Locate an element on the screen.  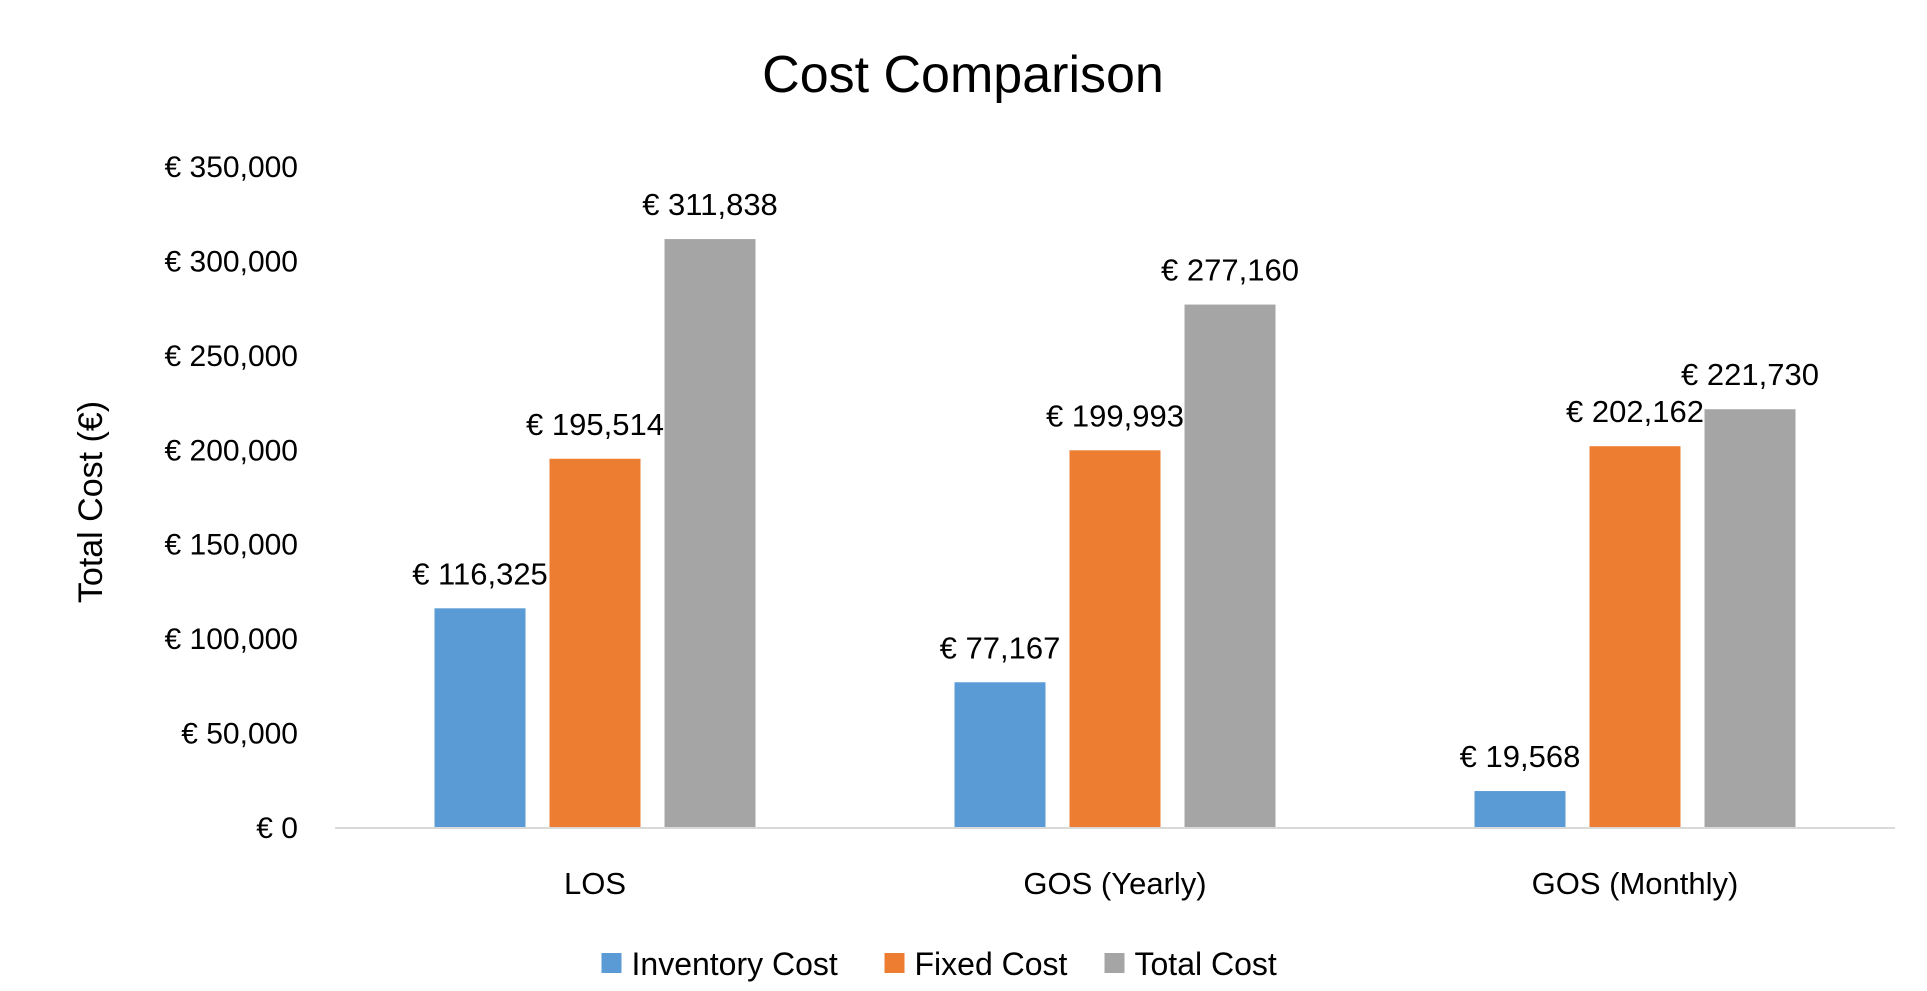
y-tick-label: € 300,000 is located at coordinates (231, 261).